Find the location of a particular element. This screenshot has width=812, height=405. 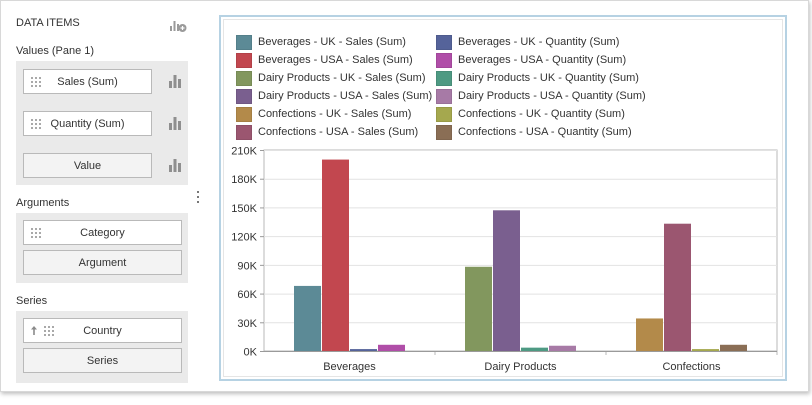

y-tick-label: 120K is located at coordinates (244, 238).